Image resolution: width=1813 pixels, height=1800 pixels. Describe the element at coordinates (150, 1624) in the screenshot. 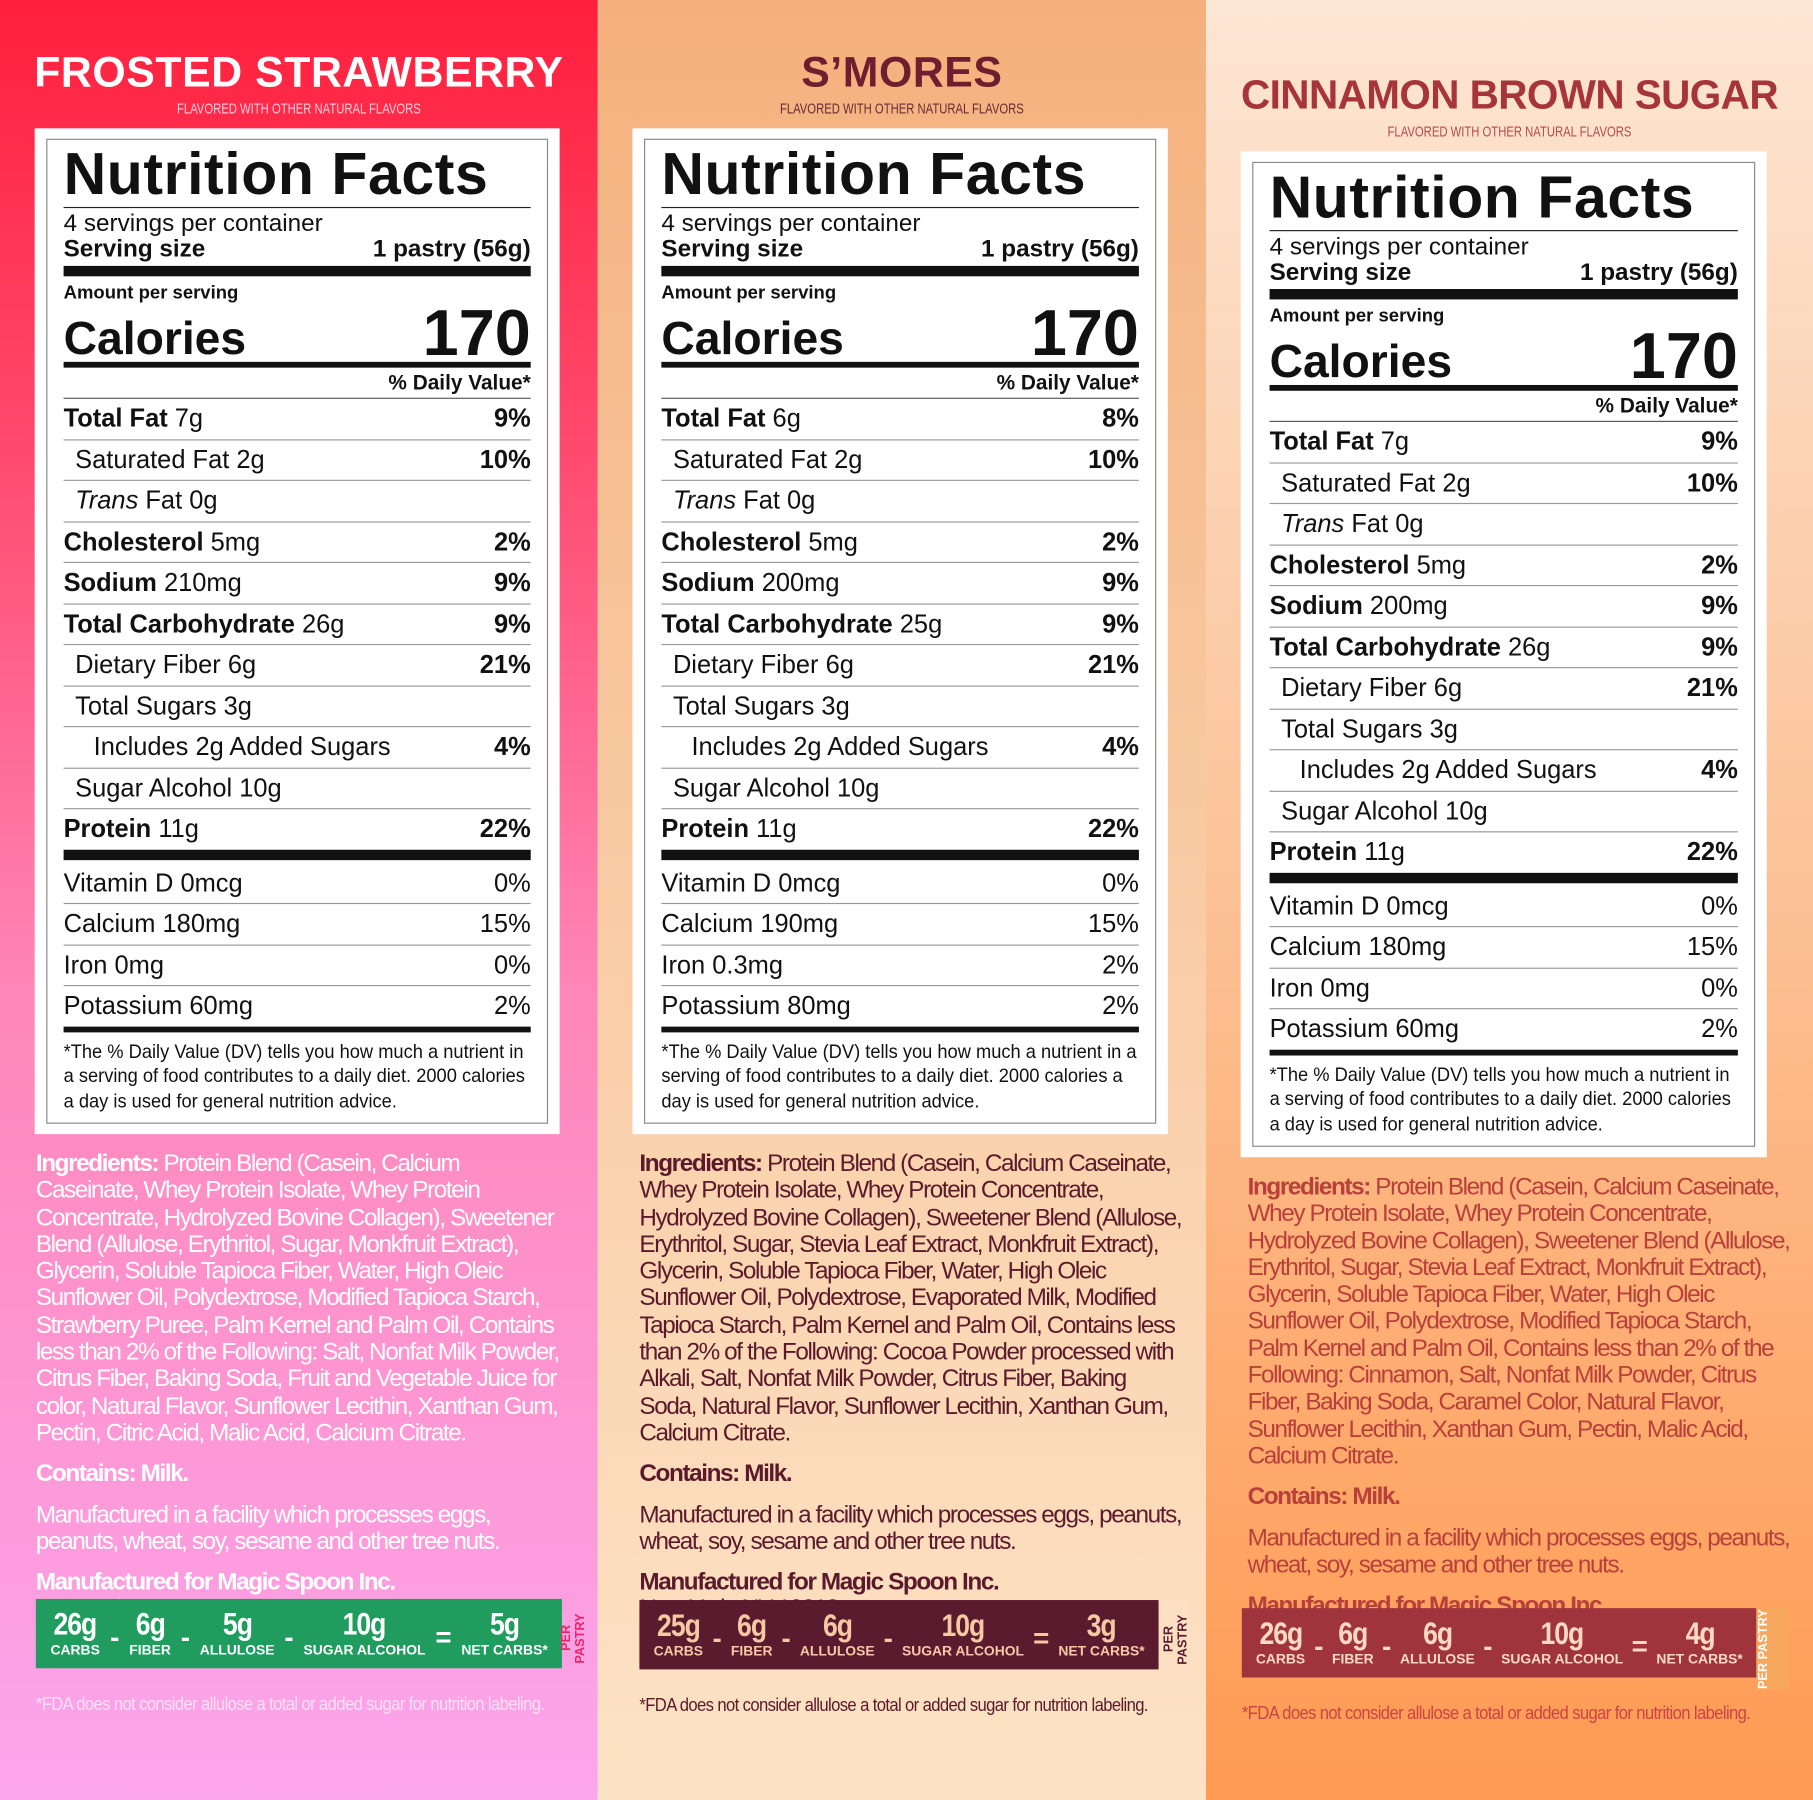

I see `net-carbs-value: 6g` at that location.